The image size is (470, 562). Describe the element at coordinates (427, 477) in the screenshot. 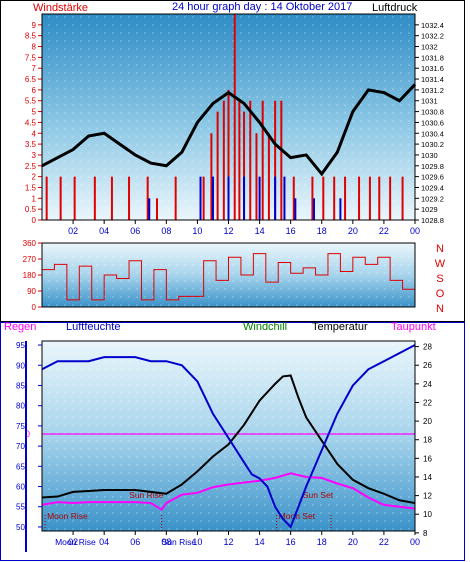

I see `temperature-tick-label: 14` at that location.